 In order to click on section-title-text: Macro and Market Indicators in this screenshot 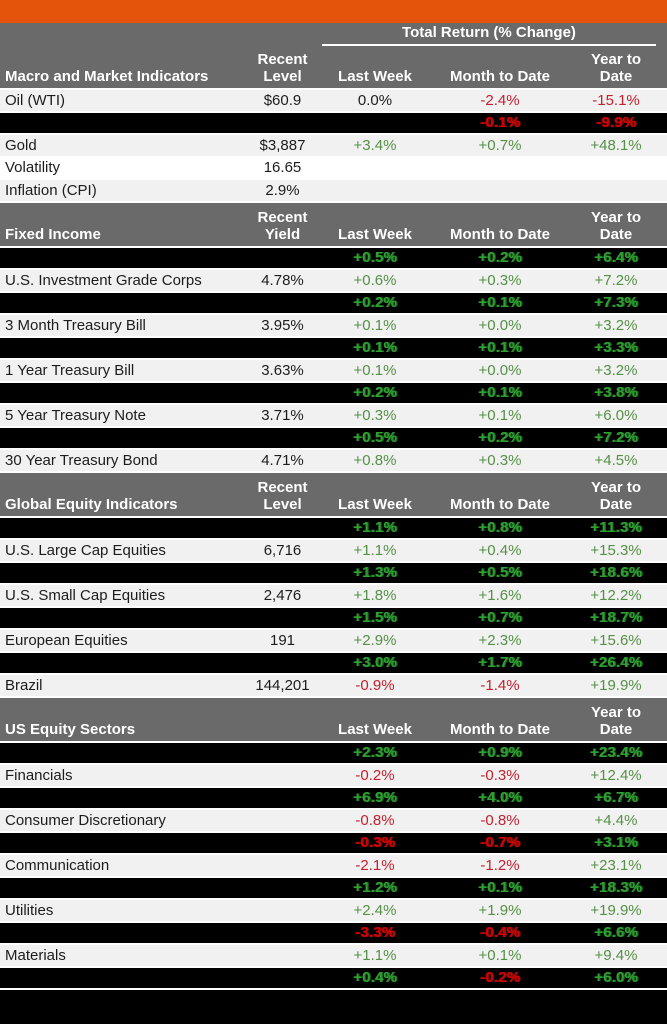, I will do `click(107, 76)`.